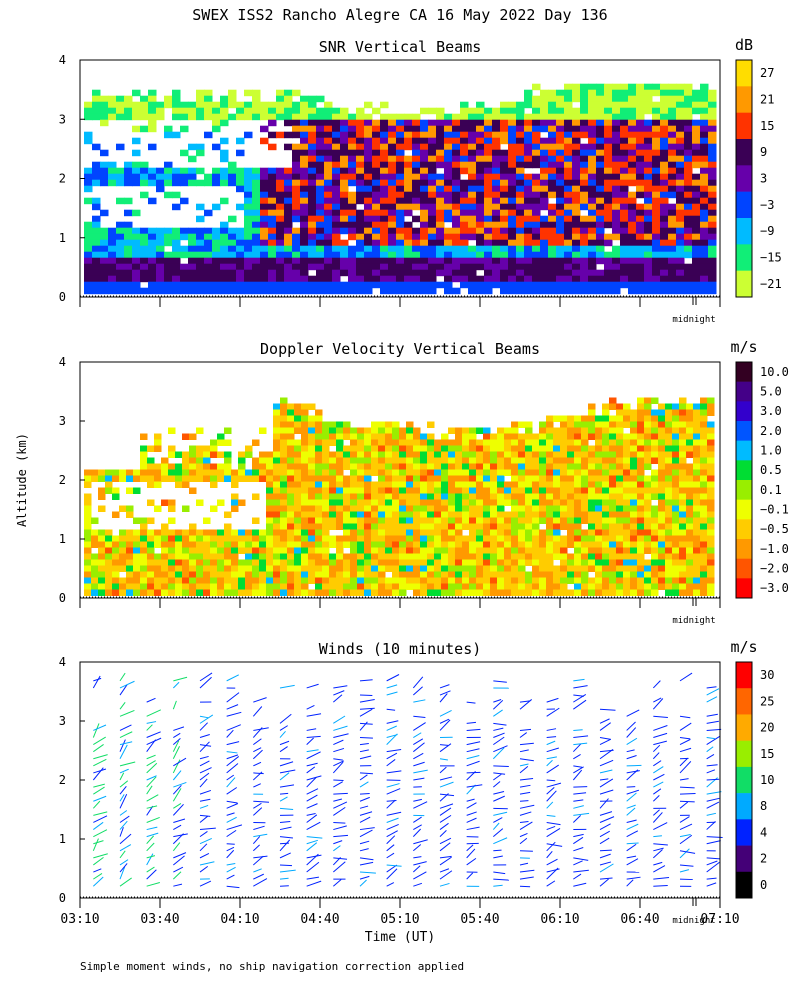 The width and height of the screenshot is (800, 1000). Describe the element at coordinates (771, 451) in the screenshot. I see `colorbar-label: 1.0` at that location.